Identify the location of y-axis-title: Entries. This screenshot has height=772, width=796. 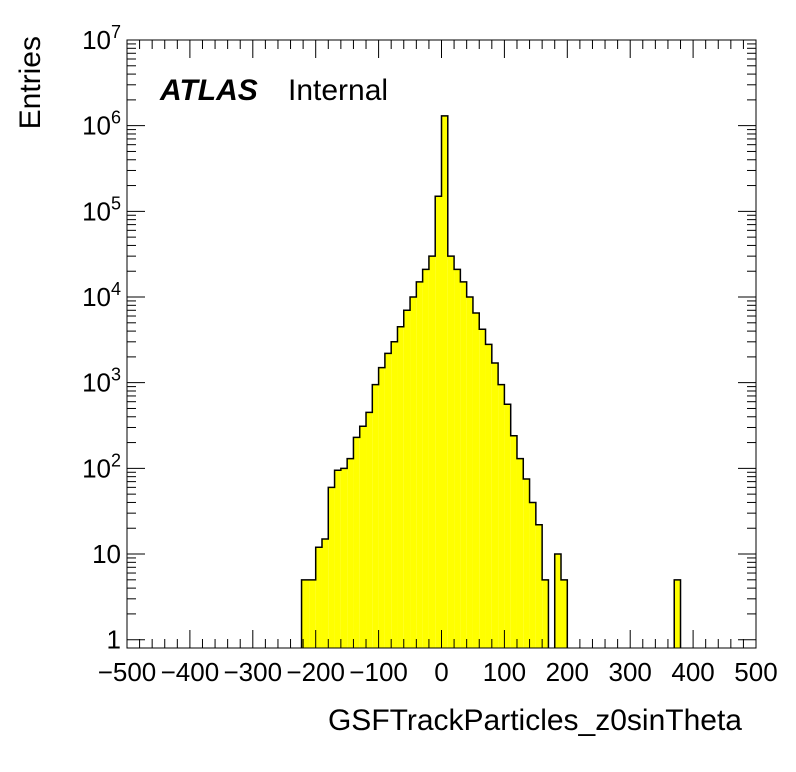
(30, 82).